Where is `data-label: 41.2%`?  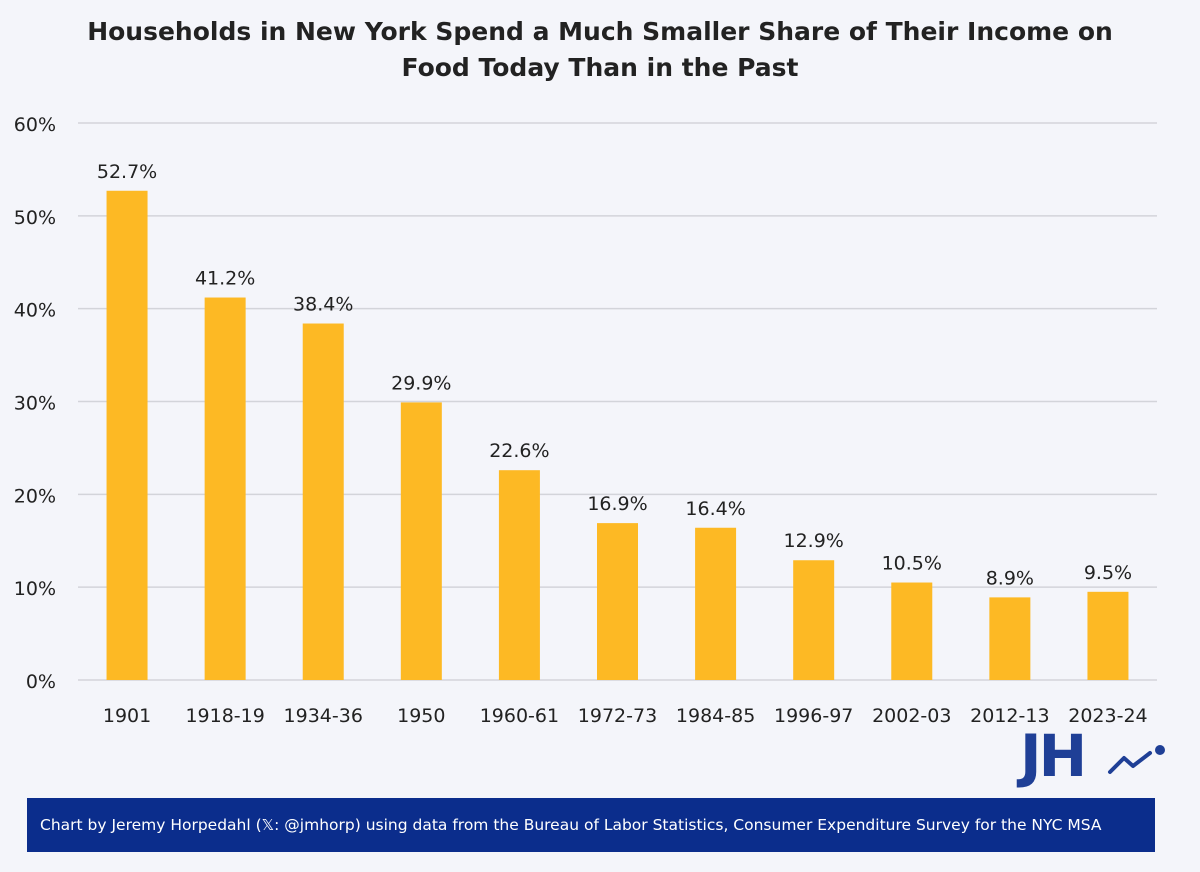 data-label: 41.2% is located at coordinates (225, 279).